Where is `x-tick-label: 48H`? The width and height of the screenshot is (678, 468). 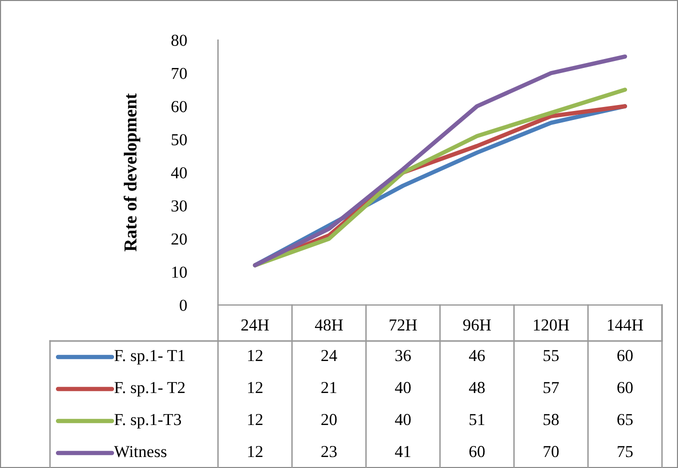
x-tick-label: 48H is located at coordinates (328, 325).